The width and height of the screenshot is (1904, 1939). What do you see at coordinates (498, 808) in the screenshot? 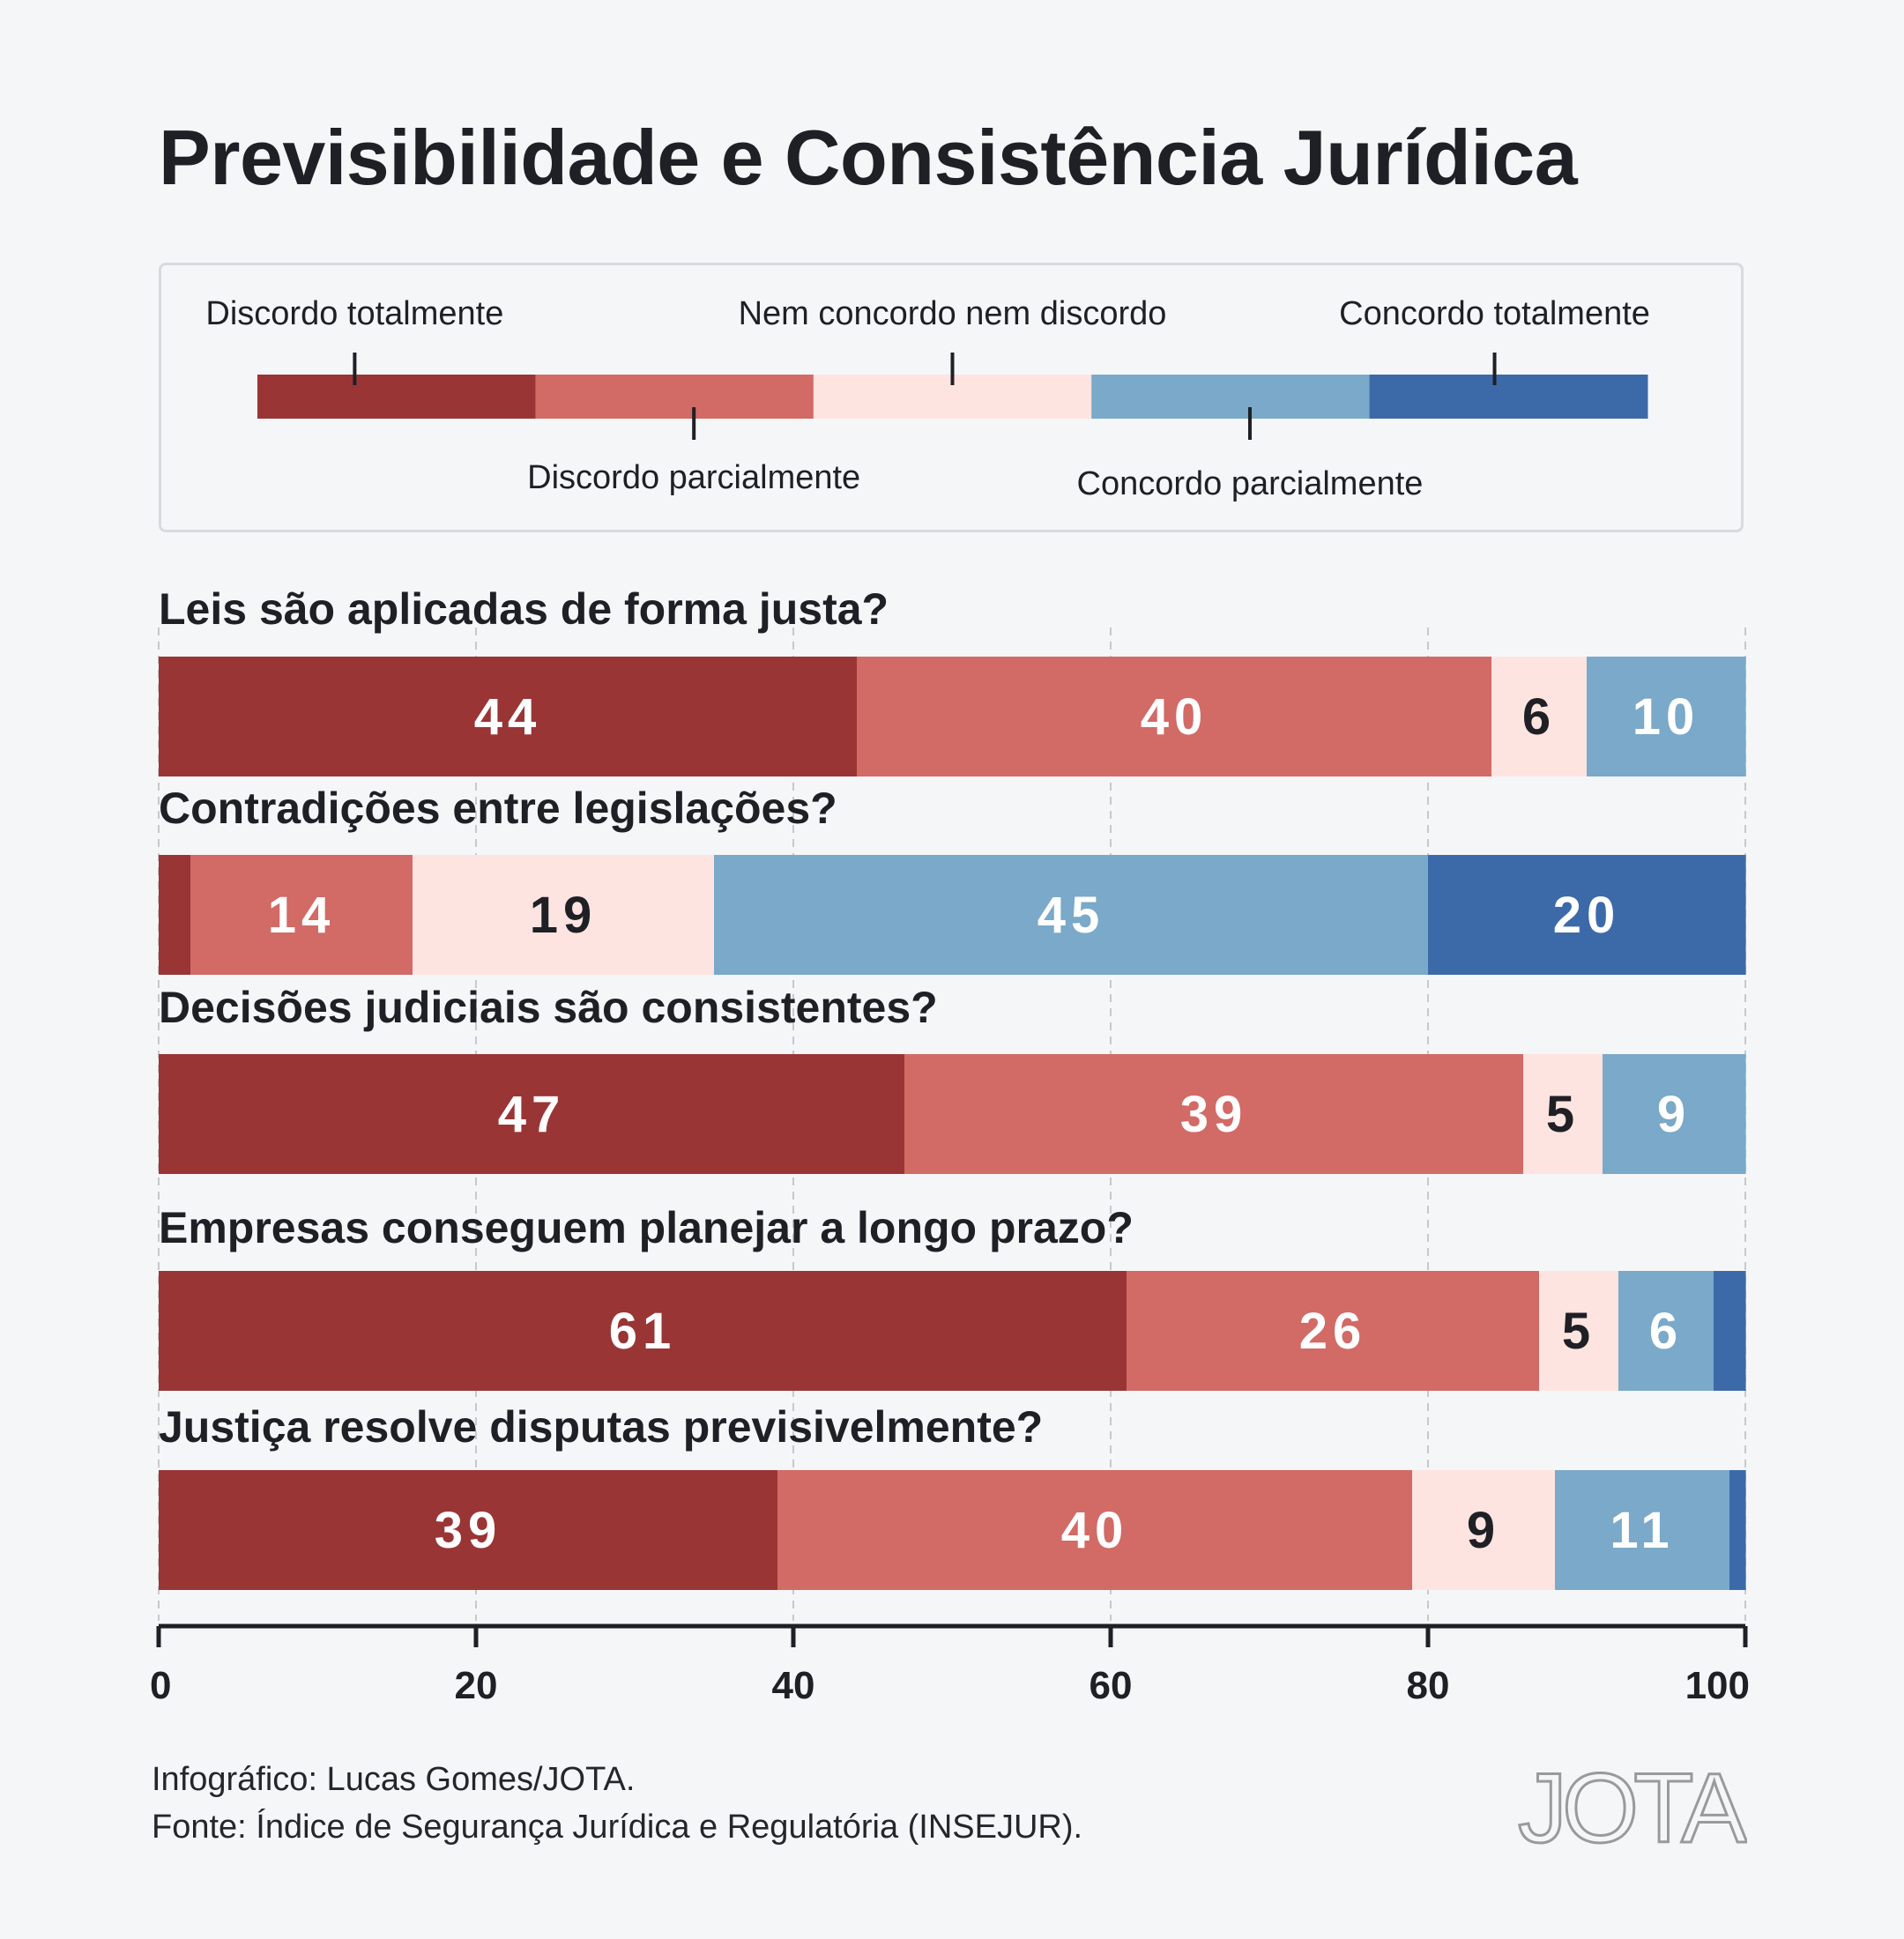
I see `question-label-2: Contradições entre legislações?` at bounding box center [498, 808].